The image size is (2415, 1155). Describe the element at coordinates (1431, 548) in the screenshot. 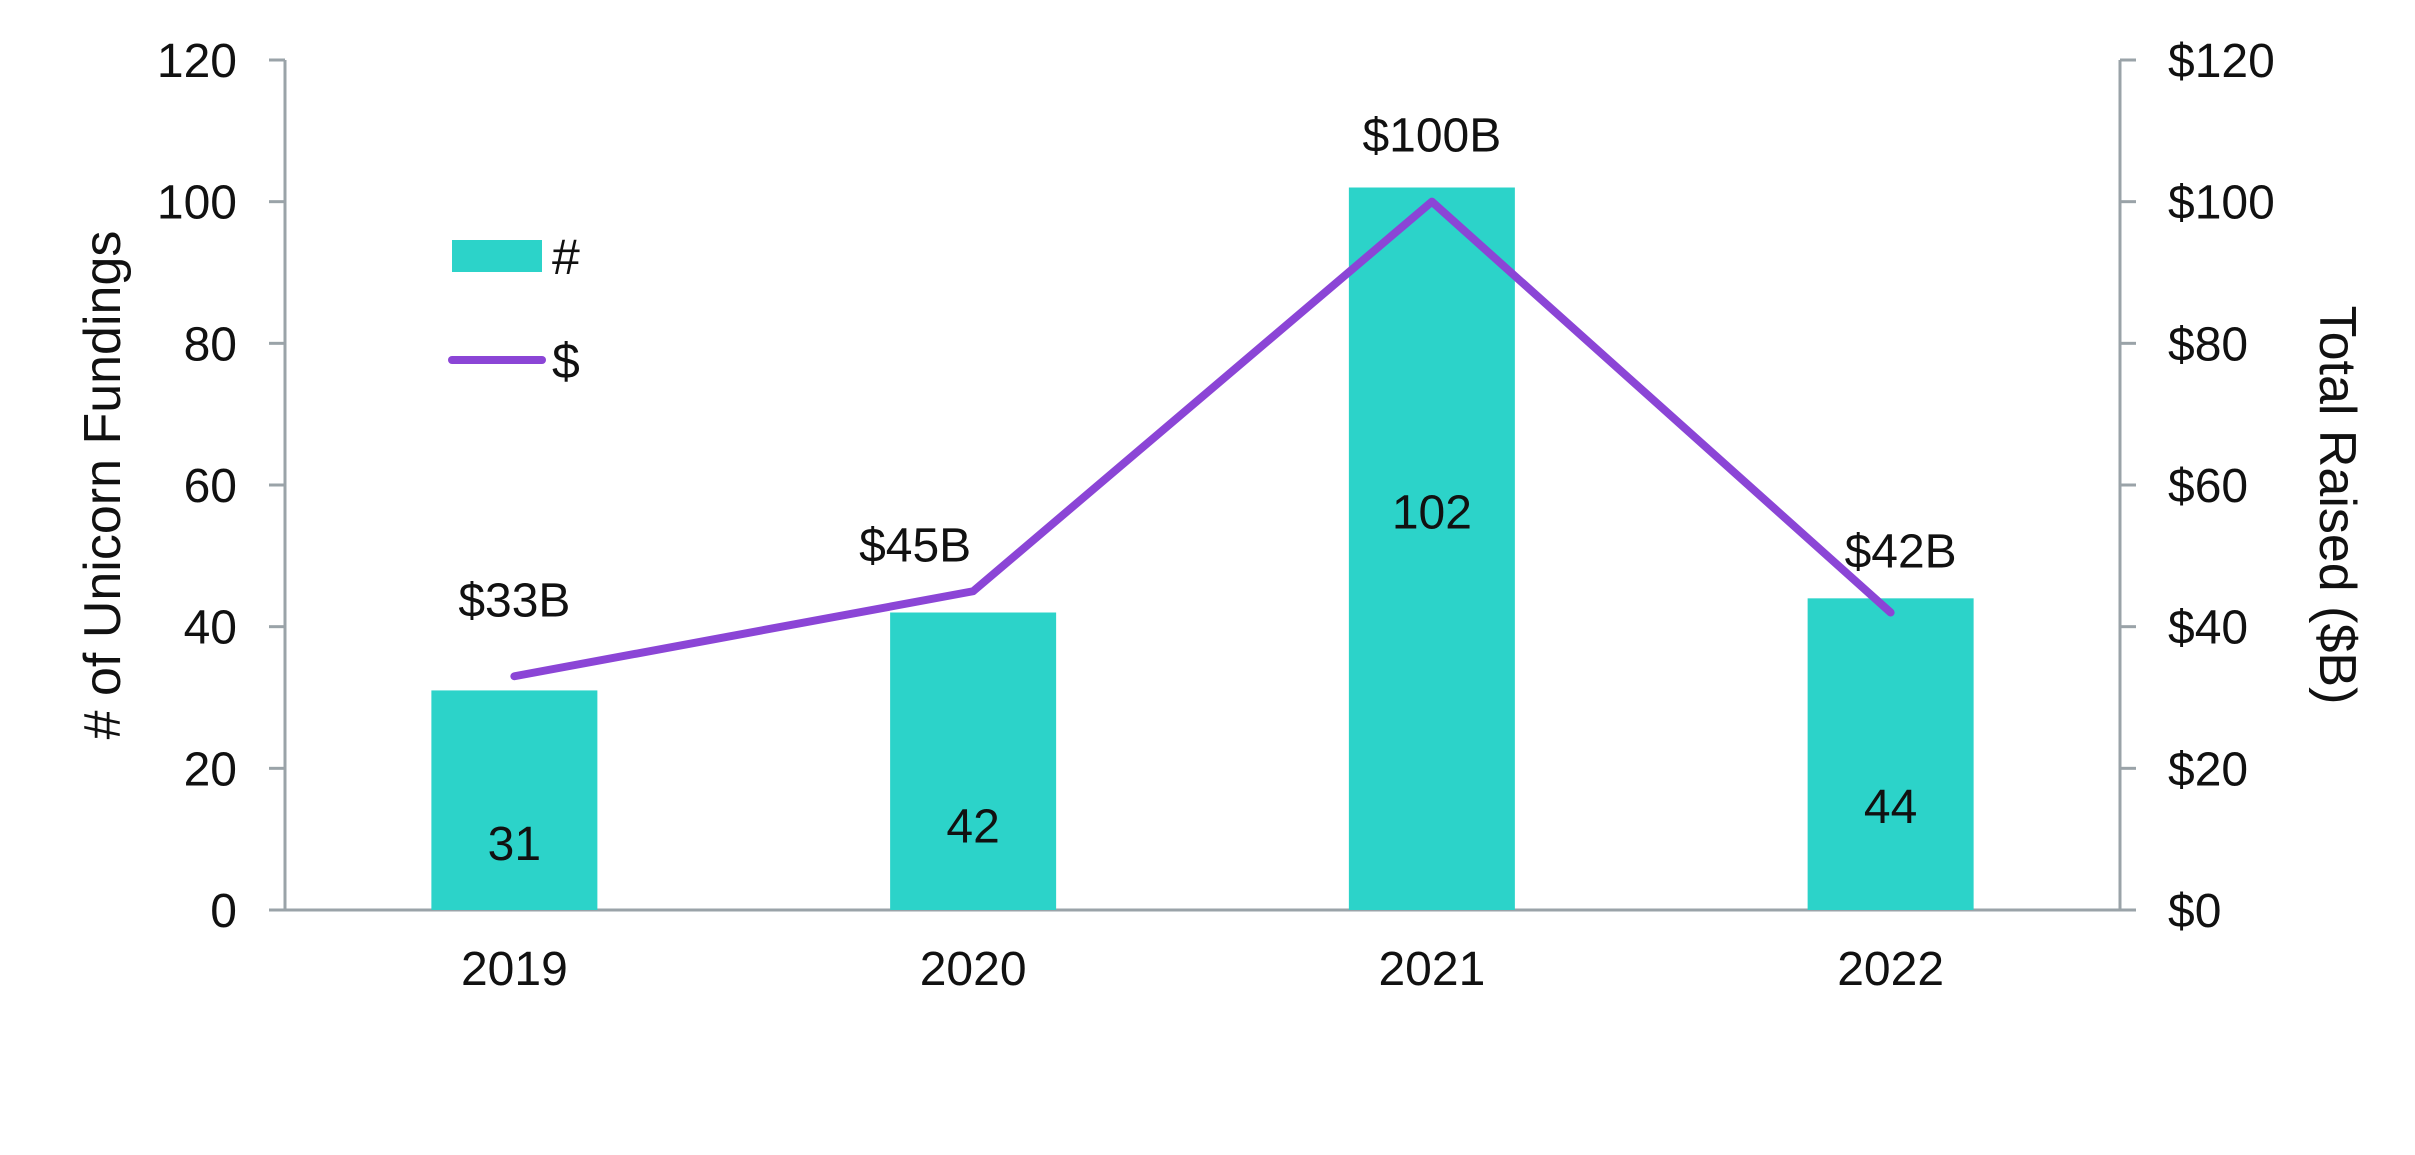

I see `bar-2021` at that location.